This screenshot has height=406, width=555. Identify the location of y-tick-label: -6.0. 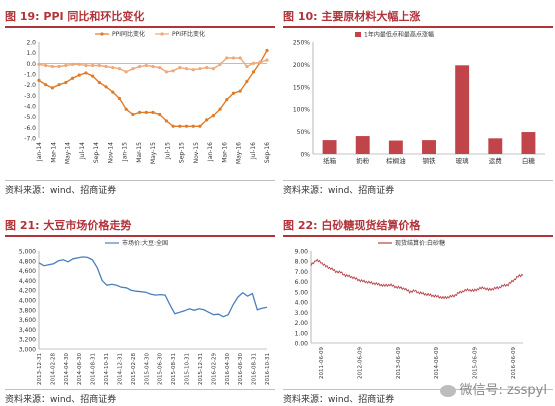
(30, 128).